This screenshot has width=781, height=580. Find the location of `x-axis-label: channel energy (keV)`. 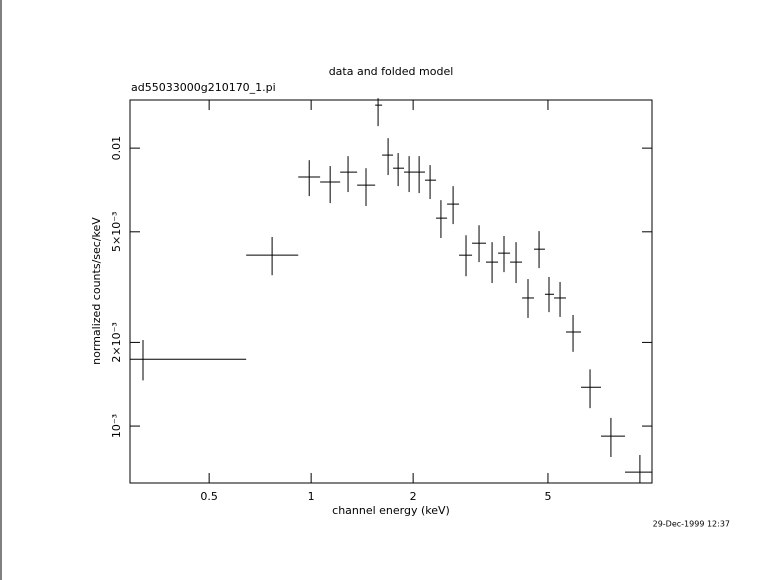

x-axis-label: channel energy (keV) is located at coordinates (391, 510).